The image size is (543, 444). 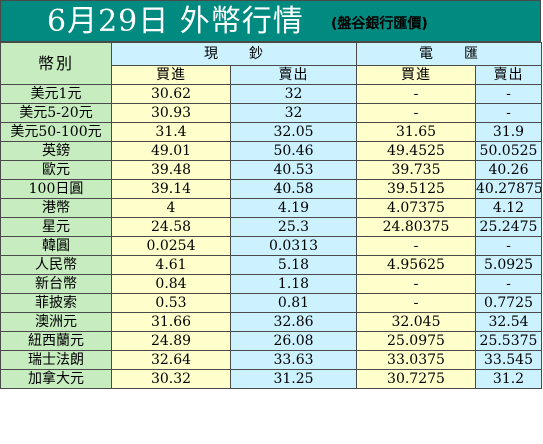 What do you see at coordinates (56, 379) in the screenshot?
I see `currency-name-cell: 加拿大元` at bounding box center [56, 379].